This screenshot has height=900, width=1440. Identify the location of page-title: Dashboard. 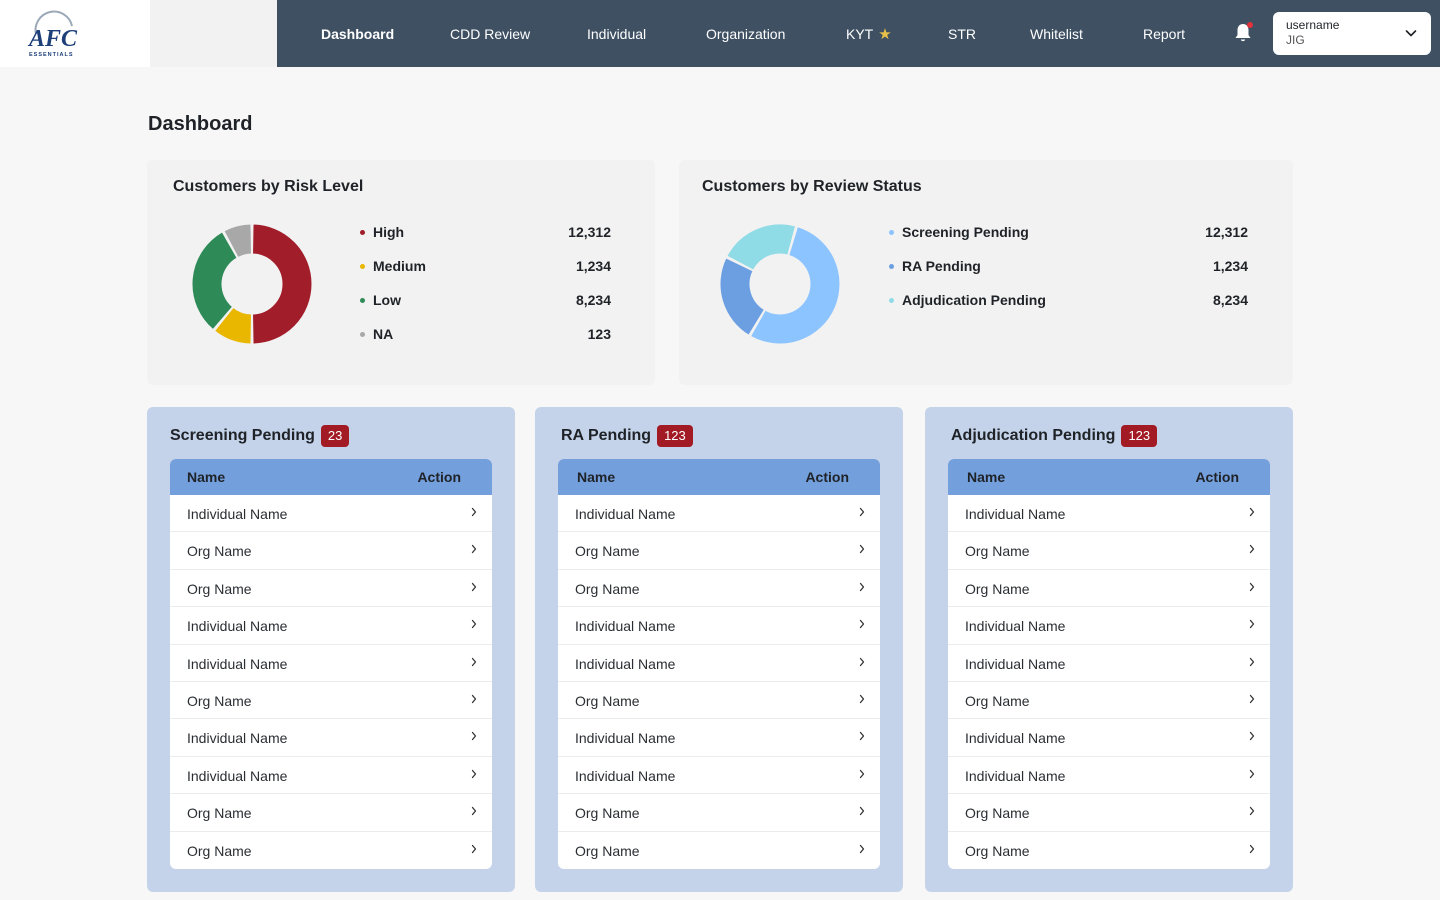
(200, 124).